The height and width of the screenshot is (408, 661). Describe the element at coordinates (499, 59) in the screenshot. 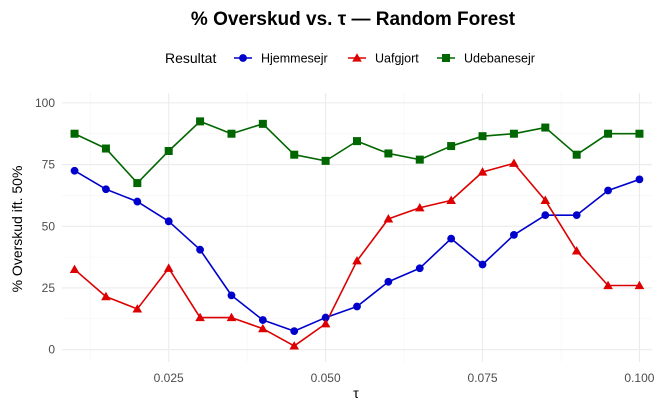

I see `legend-label: Udebanesejr` at that location.